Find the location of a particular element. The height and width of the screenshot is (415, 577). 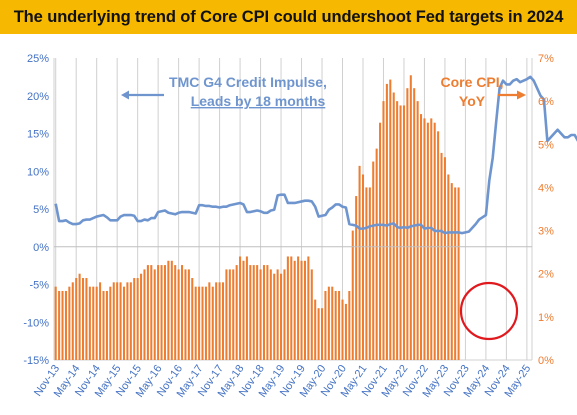

right-tick-label: 4% is located at coordinates (546, 188).